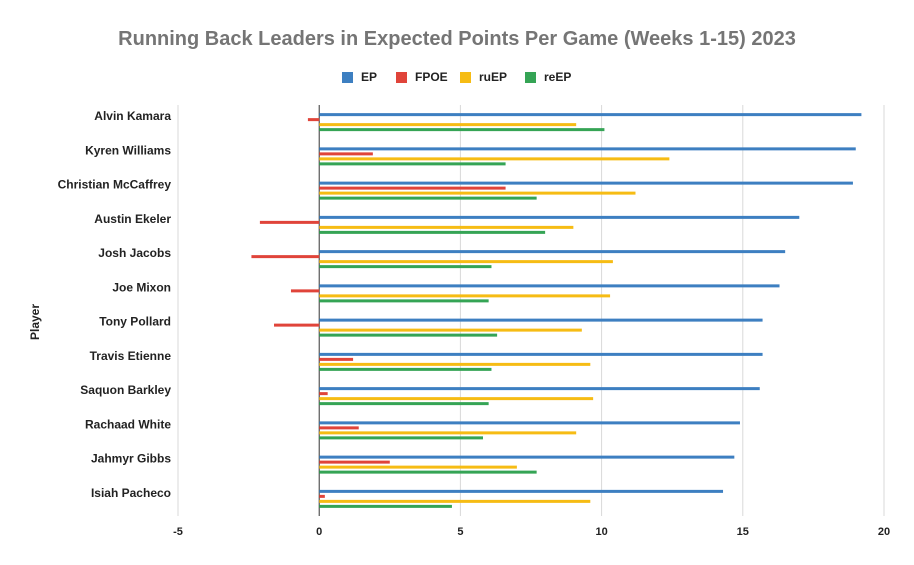 The width and height of the screenshot is (914, 565). Describe the element at coordinates (493, 77) in the screenshot. I see `legend-label-ruep: ruEP` at that location.